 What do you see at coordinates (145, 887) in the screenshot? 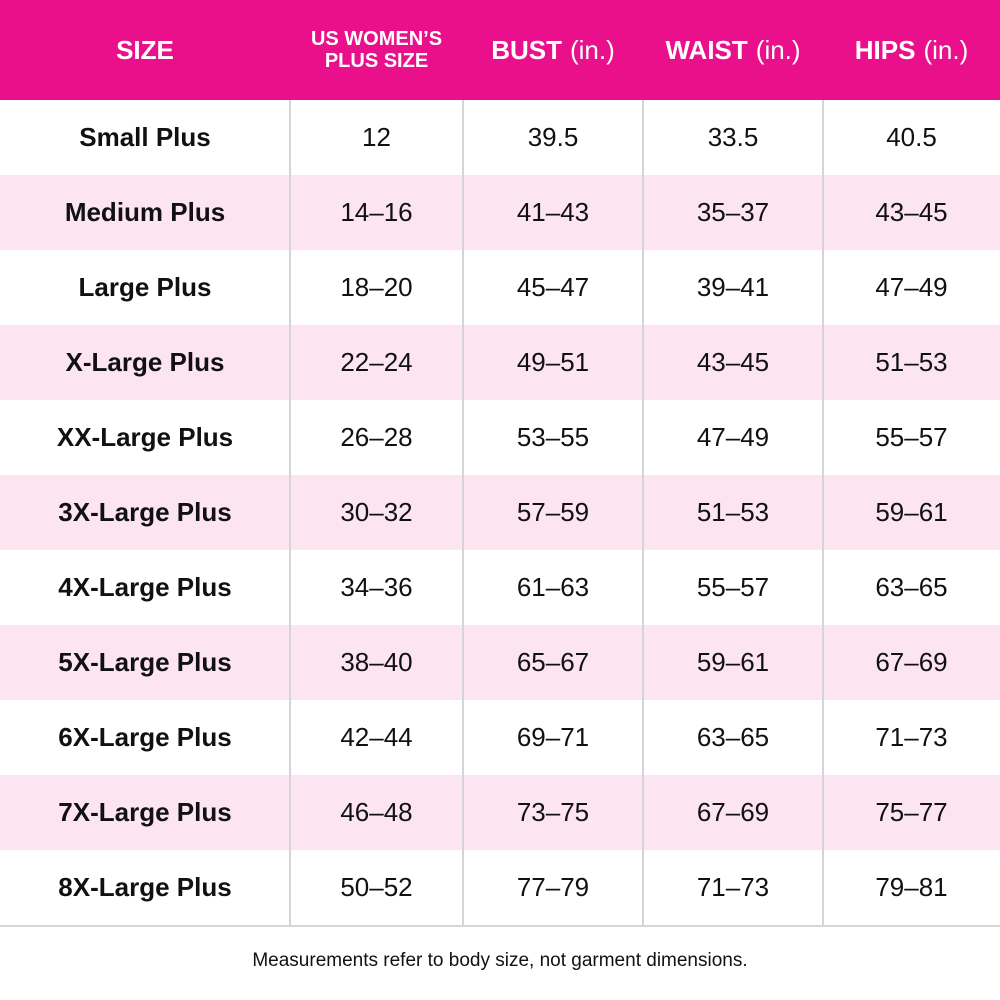
I see `table-cell: 8X-Large Plus` at bounding box center [145, 887].